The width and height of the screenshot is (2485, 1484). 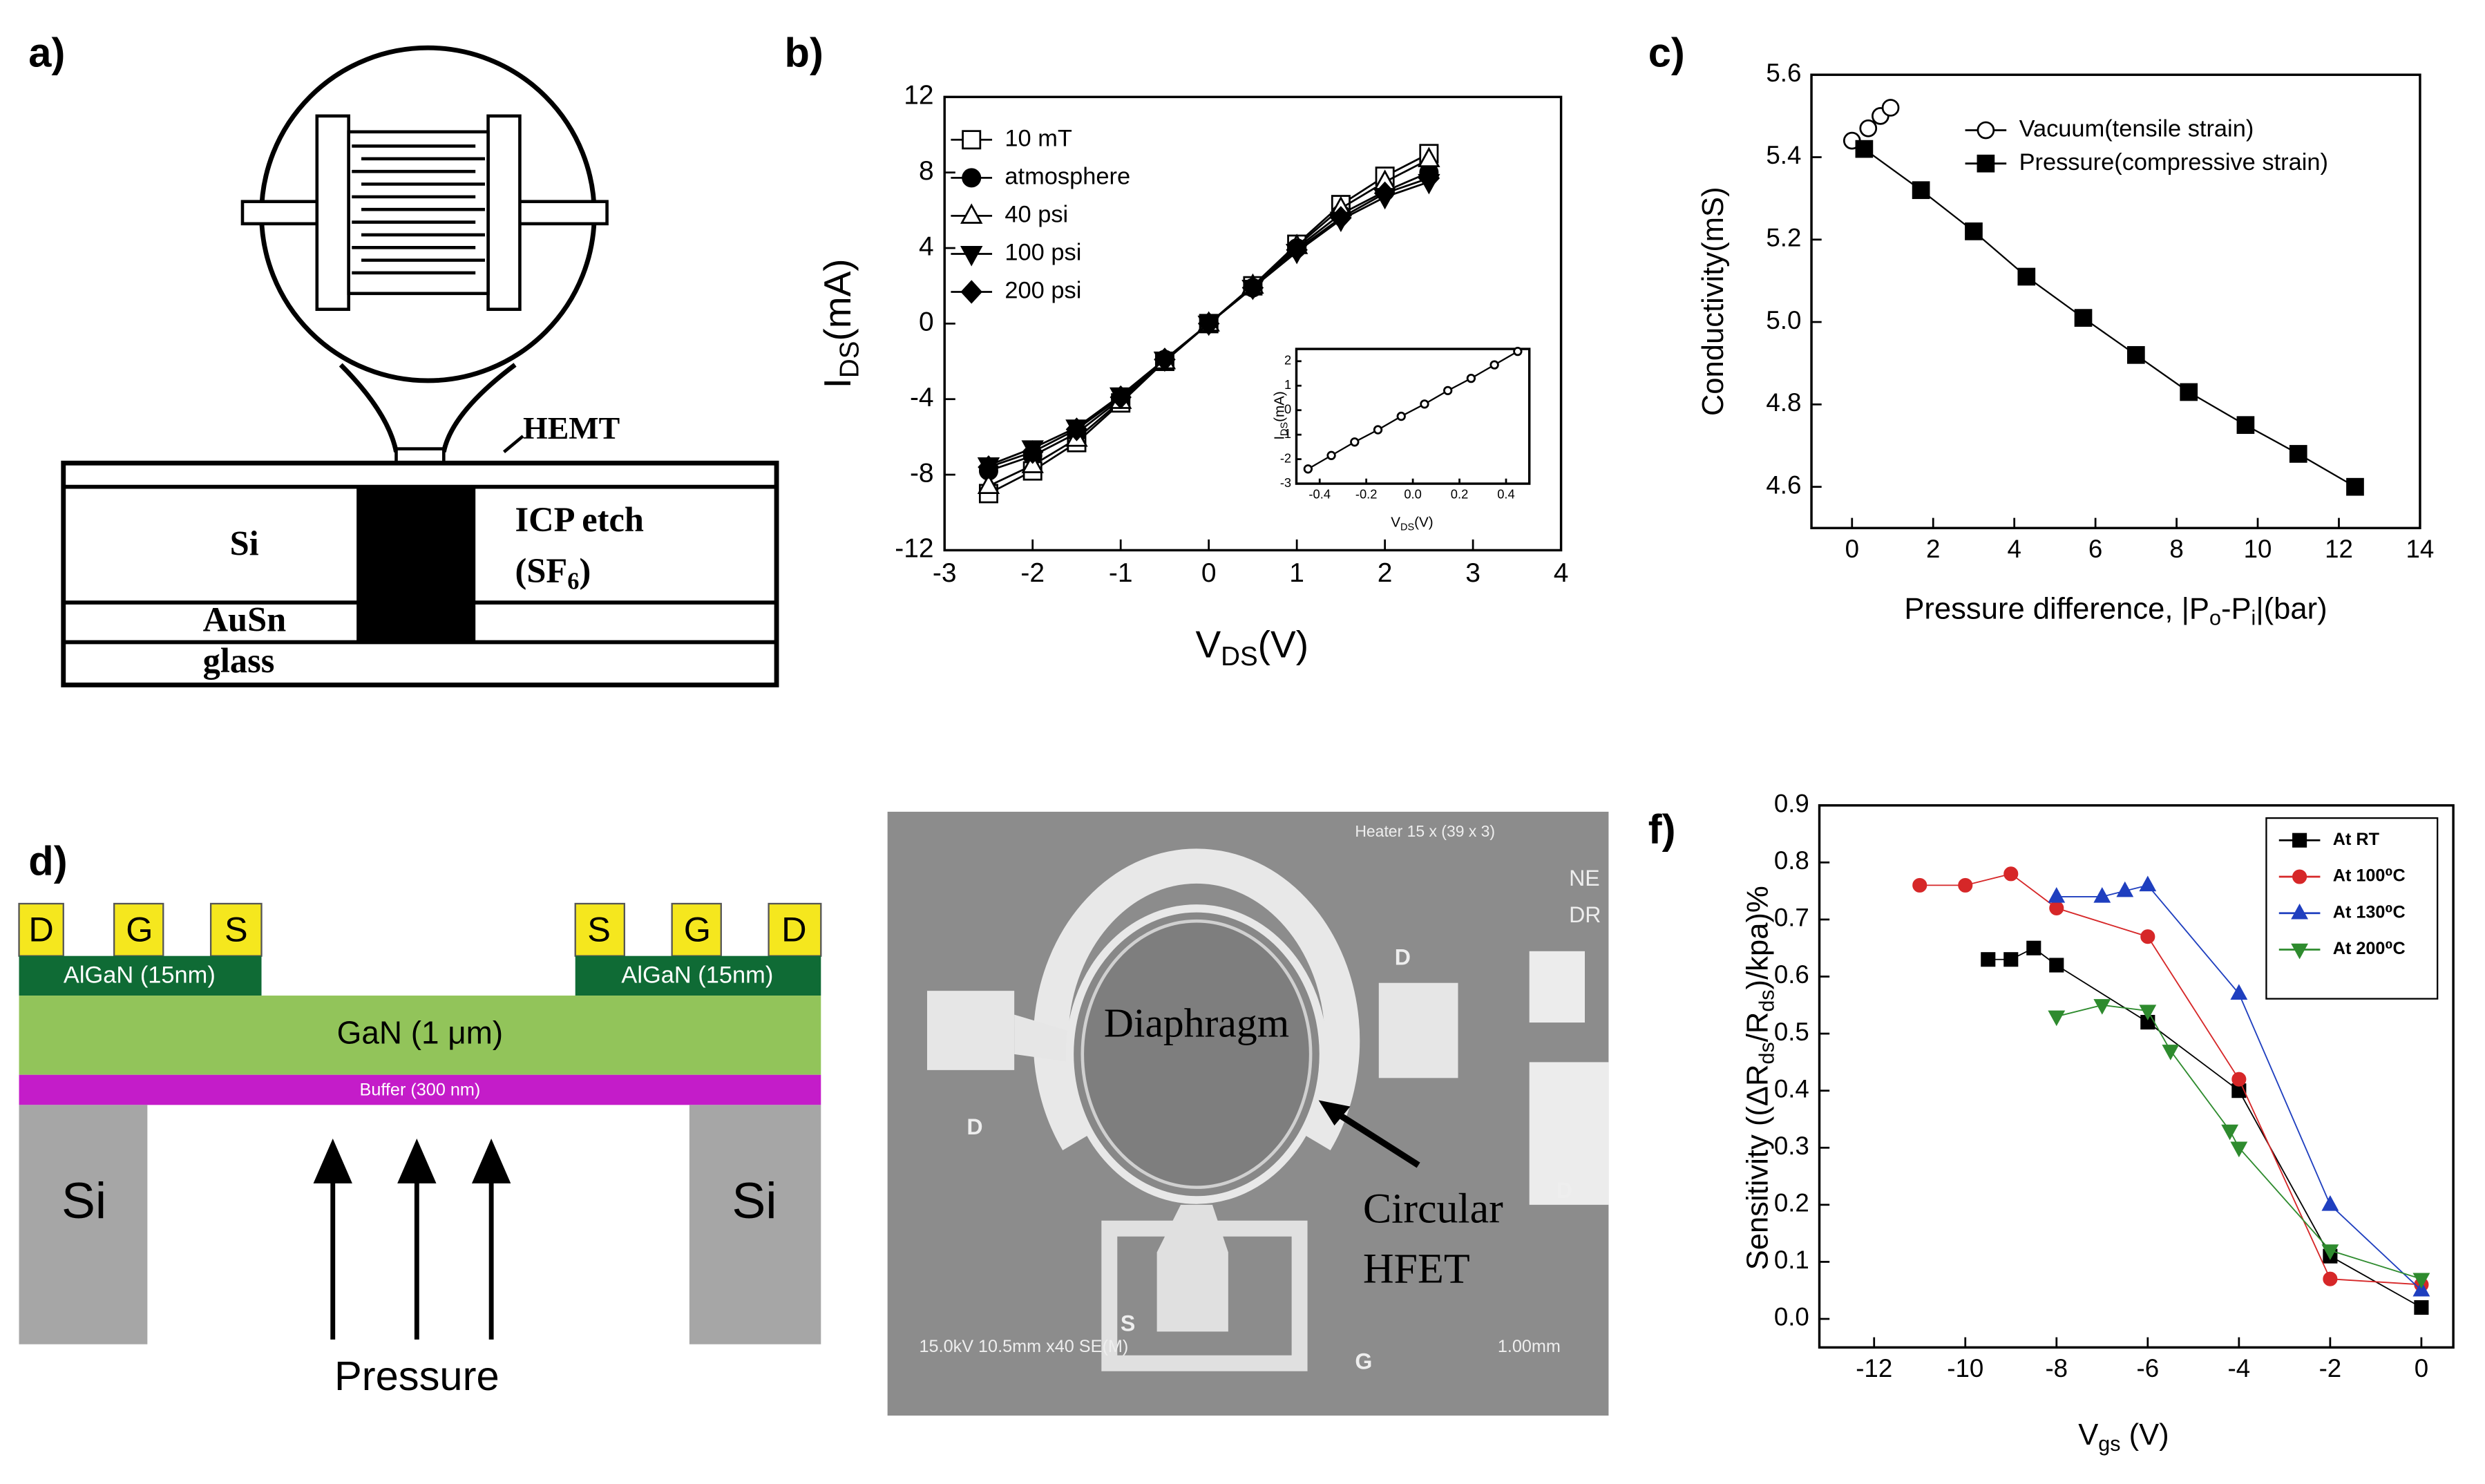 I want to click on y-tick-label: 0, so click(x=1287, y=409).